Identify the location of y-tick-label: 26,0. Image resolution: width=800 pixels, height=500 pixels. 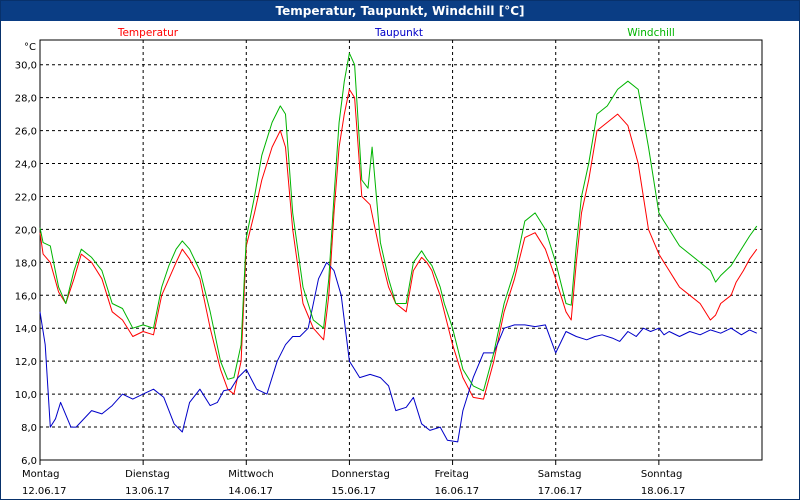
(26, 132).